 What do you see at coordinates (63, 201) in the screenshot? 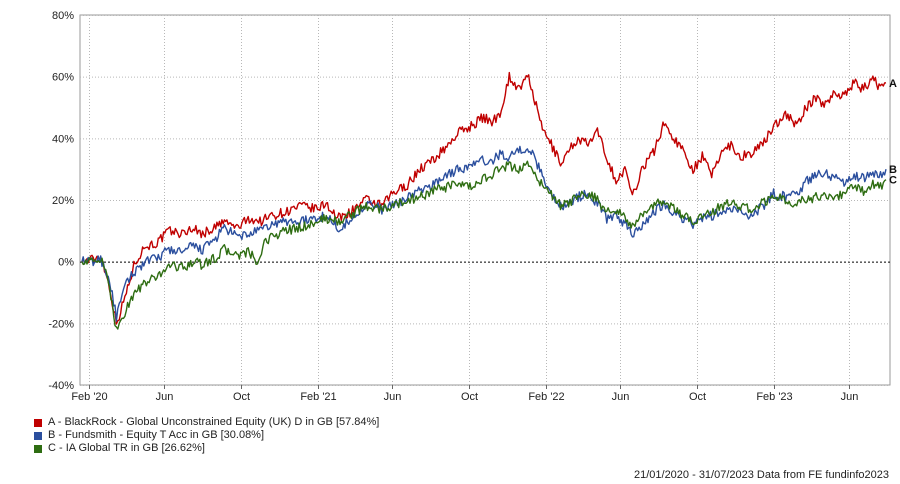
I see `y-tick-label: 20%` at bounding box center [63, 201].